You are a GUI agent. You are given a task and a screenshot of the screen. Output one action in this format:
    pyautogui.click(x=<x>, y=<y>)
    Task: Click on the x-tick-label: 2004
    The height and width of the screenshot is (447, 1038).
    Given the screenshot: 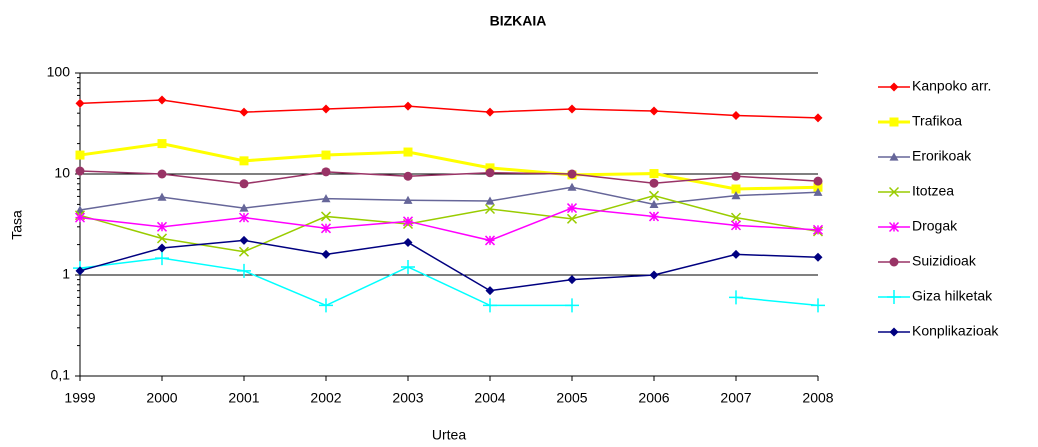 What is the action you would take?
    pyautogui.click(x=489, y=398)
    